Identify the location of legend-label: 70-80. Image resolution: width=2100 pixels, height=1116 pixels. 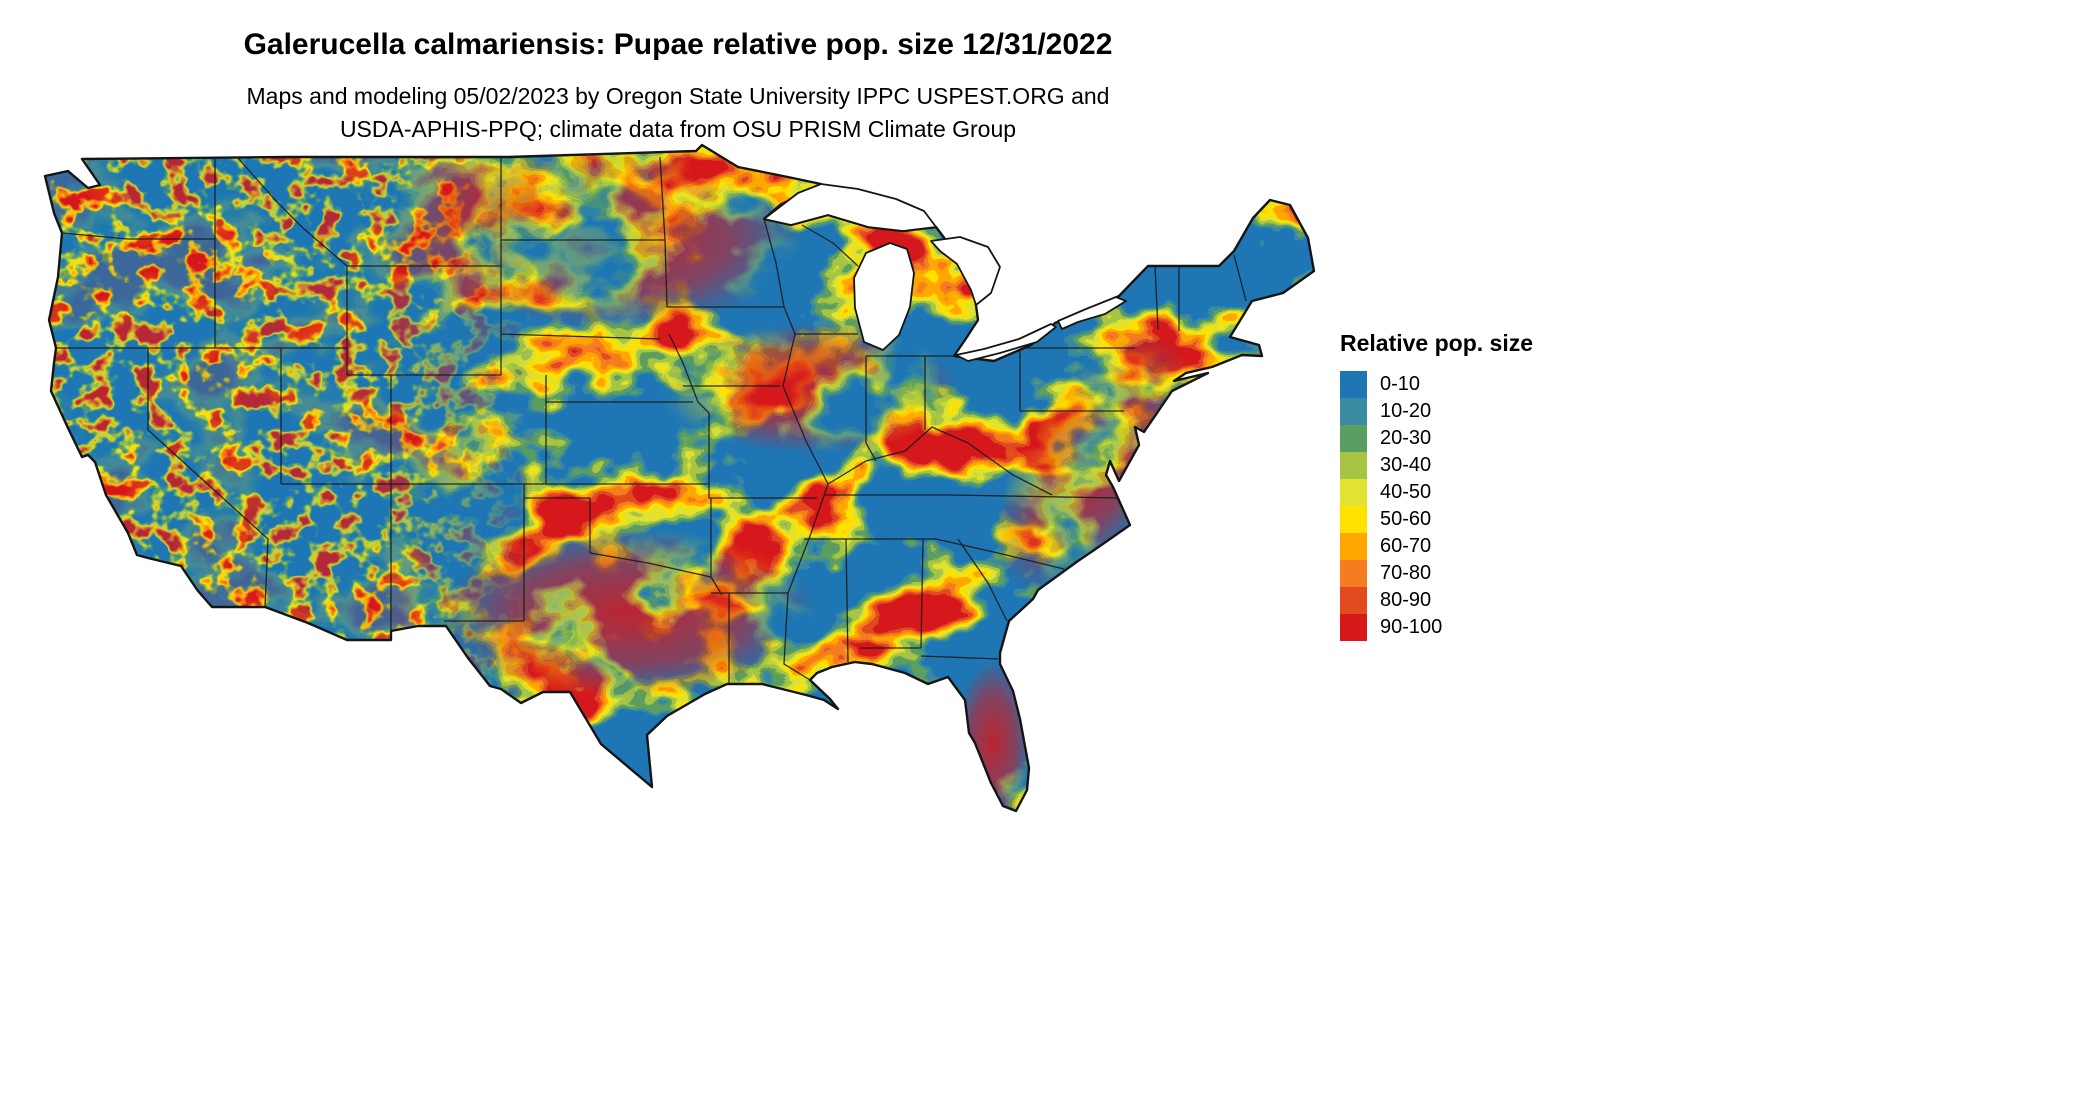
(1406, 573).